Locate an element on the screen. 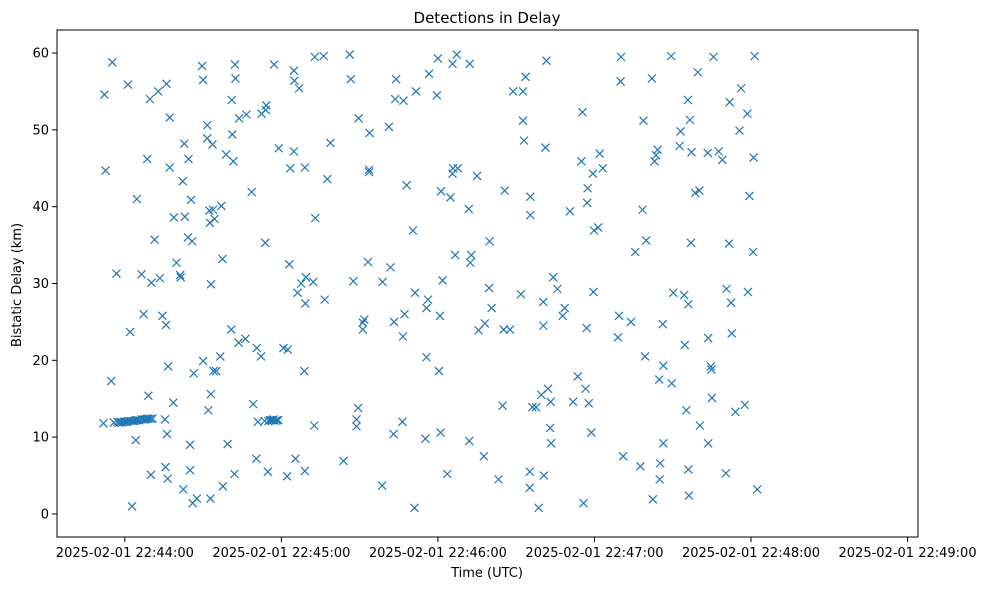  x-tick-label: 2025-02-01 22:45:00 is located at coordinates (281, 553).